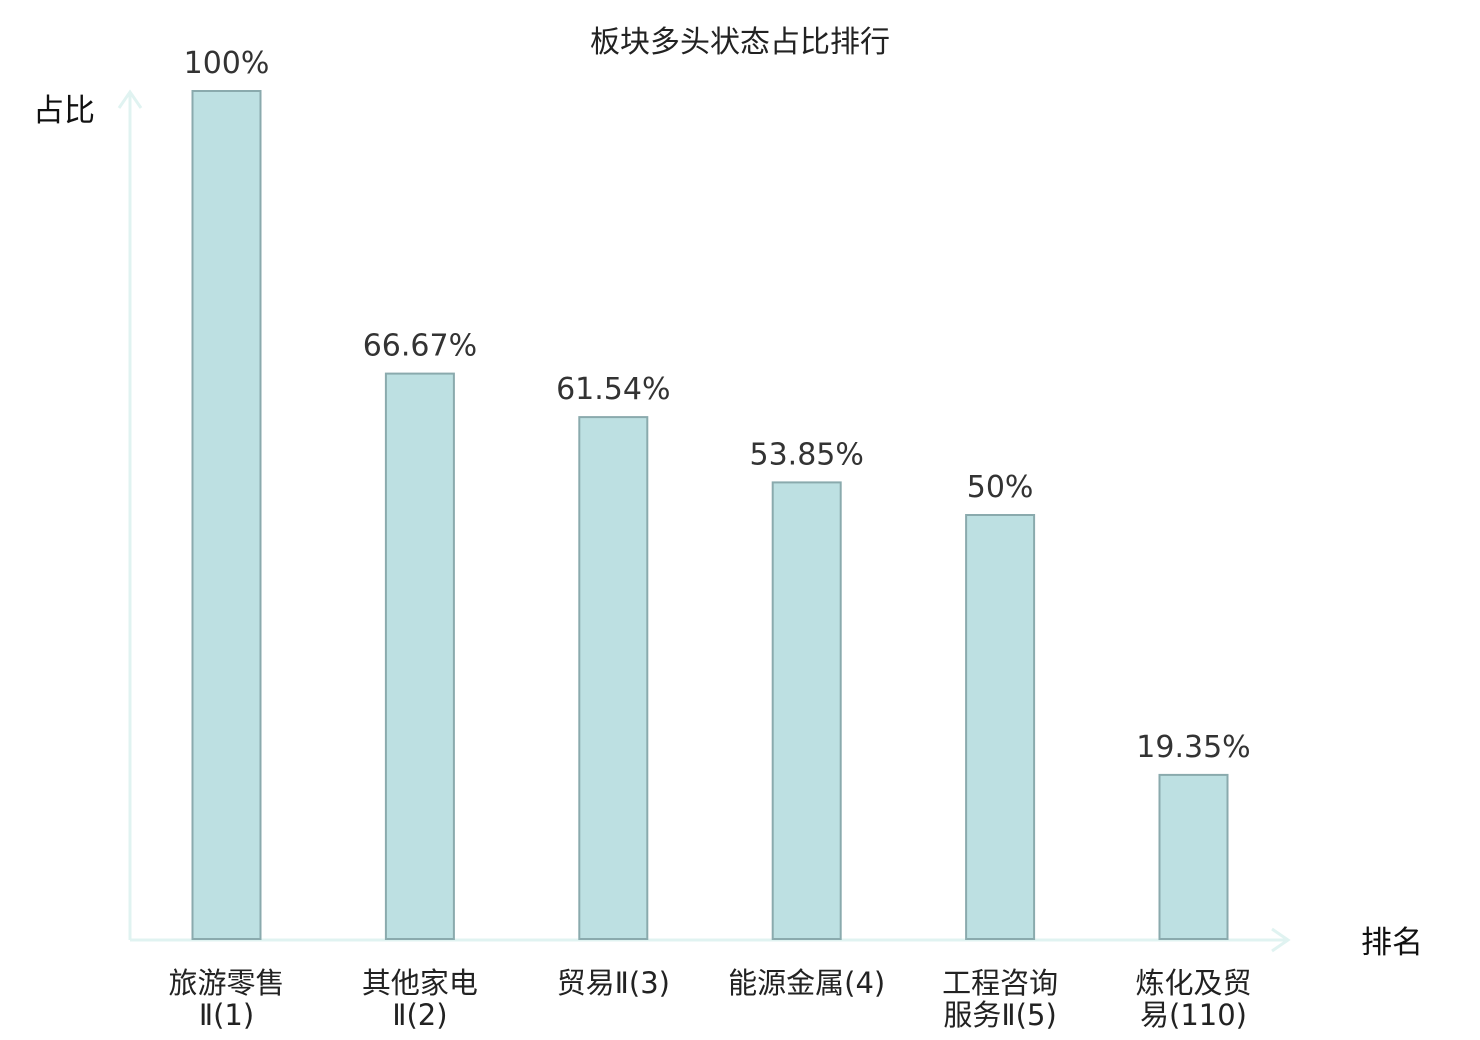 The height and width of the screenshot is (1040, 1480). Describe the element at coordinates (1281, 940) in the screenshot. I see `x-axis-arrow-icon` at that location.